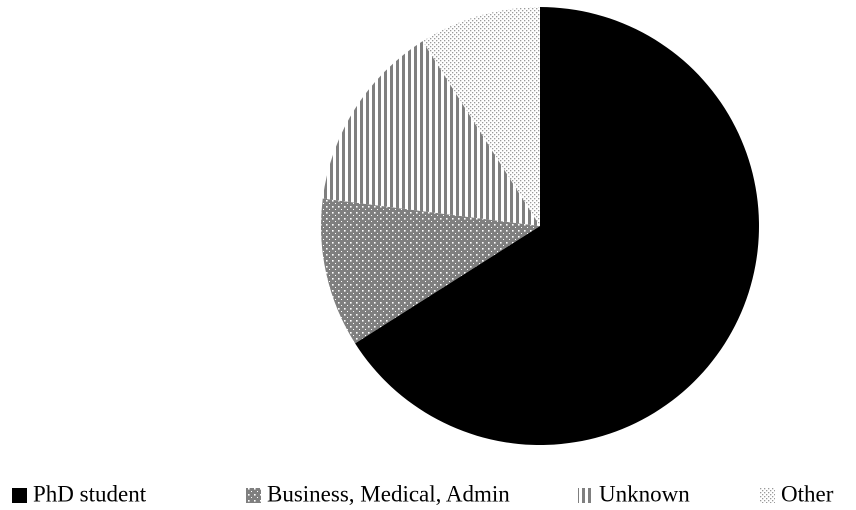  Describe the element at coordinates (388, 493) in the screenshot. I see `legend-label: Business, Medical, Admin` at that location.